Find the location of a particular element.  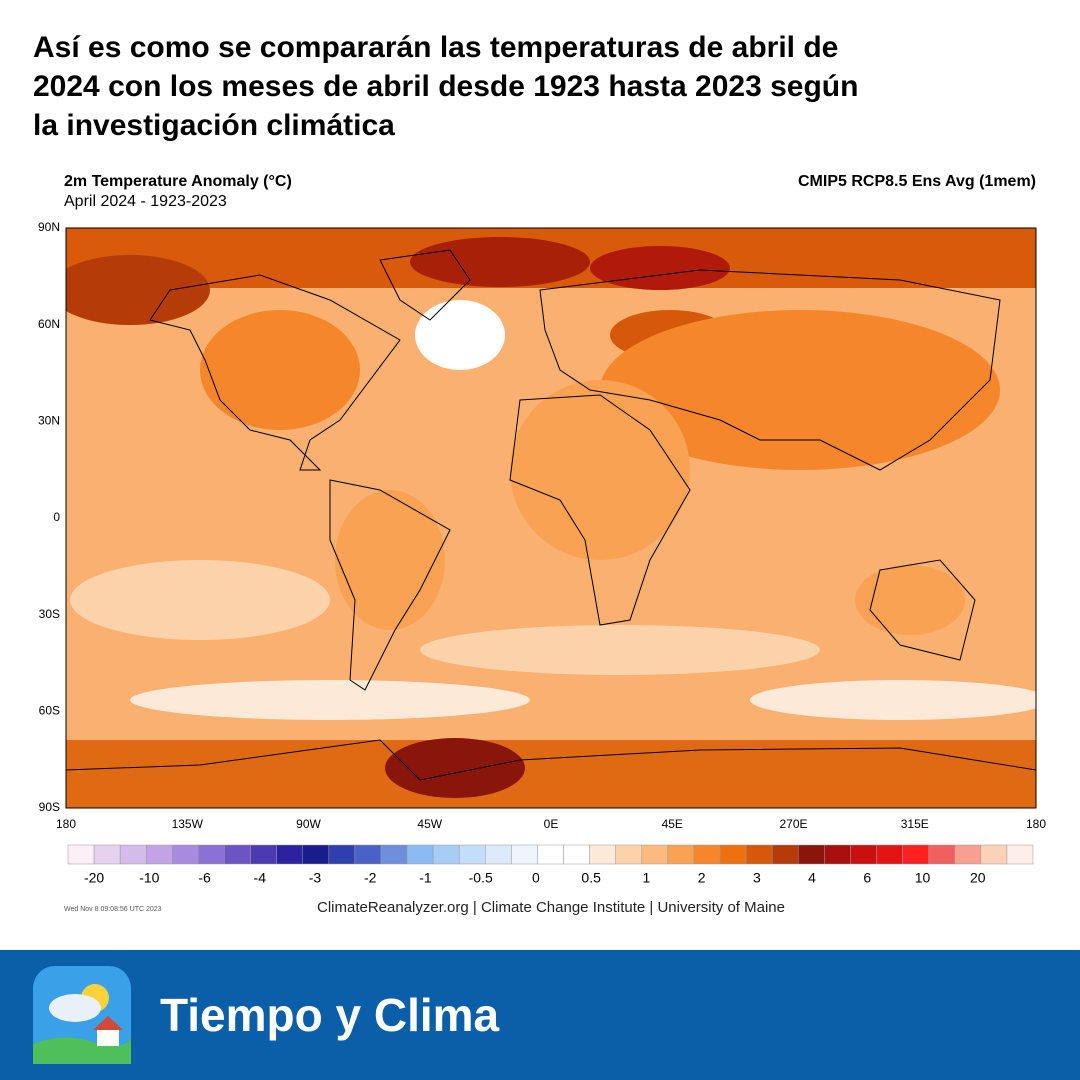

colorbar-label: 1 is located at coordinates (646, 878).